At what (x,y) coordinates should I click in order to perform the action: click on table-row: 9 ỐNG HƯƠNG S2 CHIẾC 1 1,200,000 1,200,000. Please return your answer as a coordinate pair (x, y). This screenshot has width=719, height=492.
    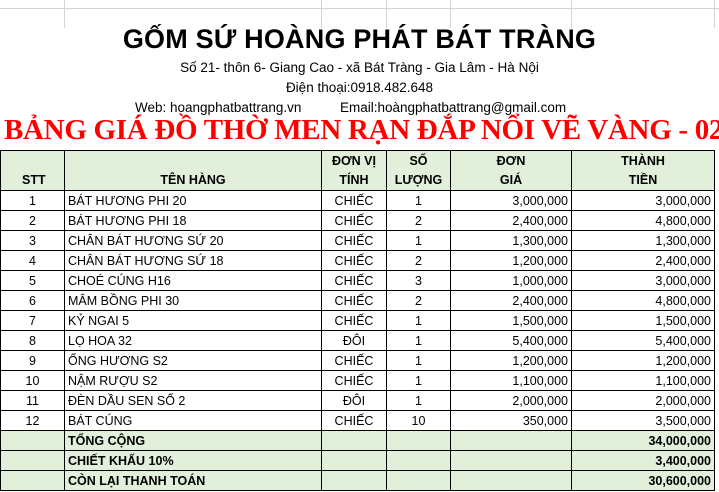
    Looking at the image, I should click on (357, 360).